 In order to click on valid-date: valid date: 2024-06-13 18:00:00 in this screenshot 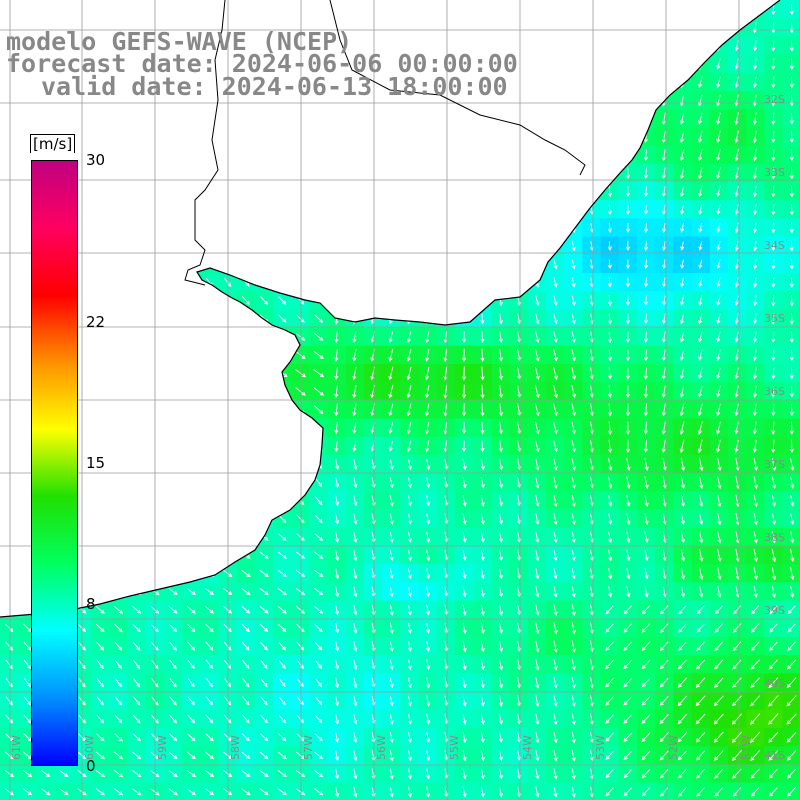, I will do `click(274, 86)`.